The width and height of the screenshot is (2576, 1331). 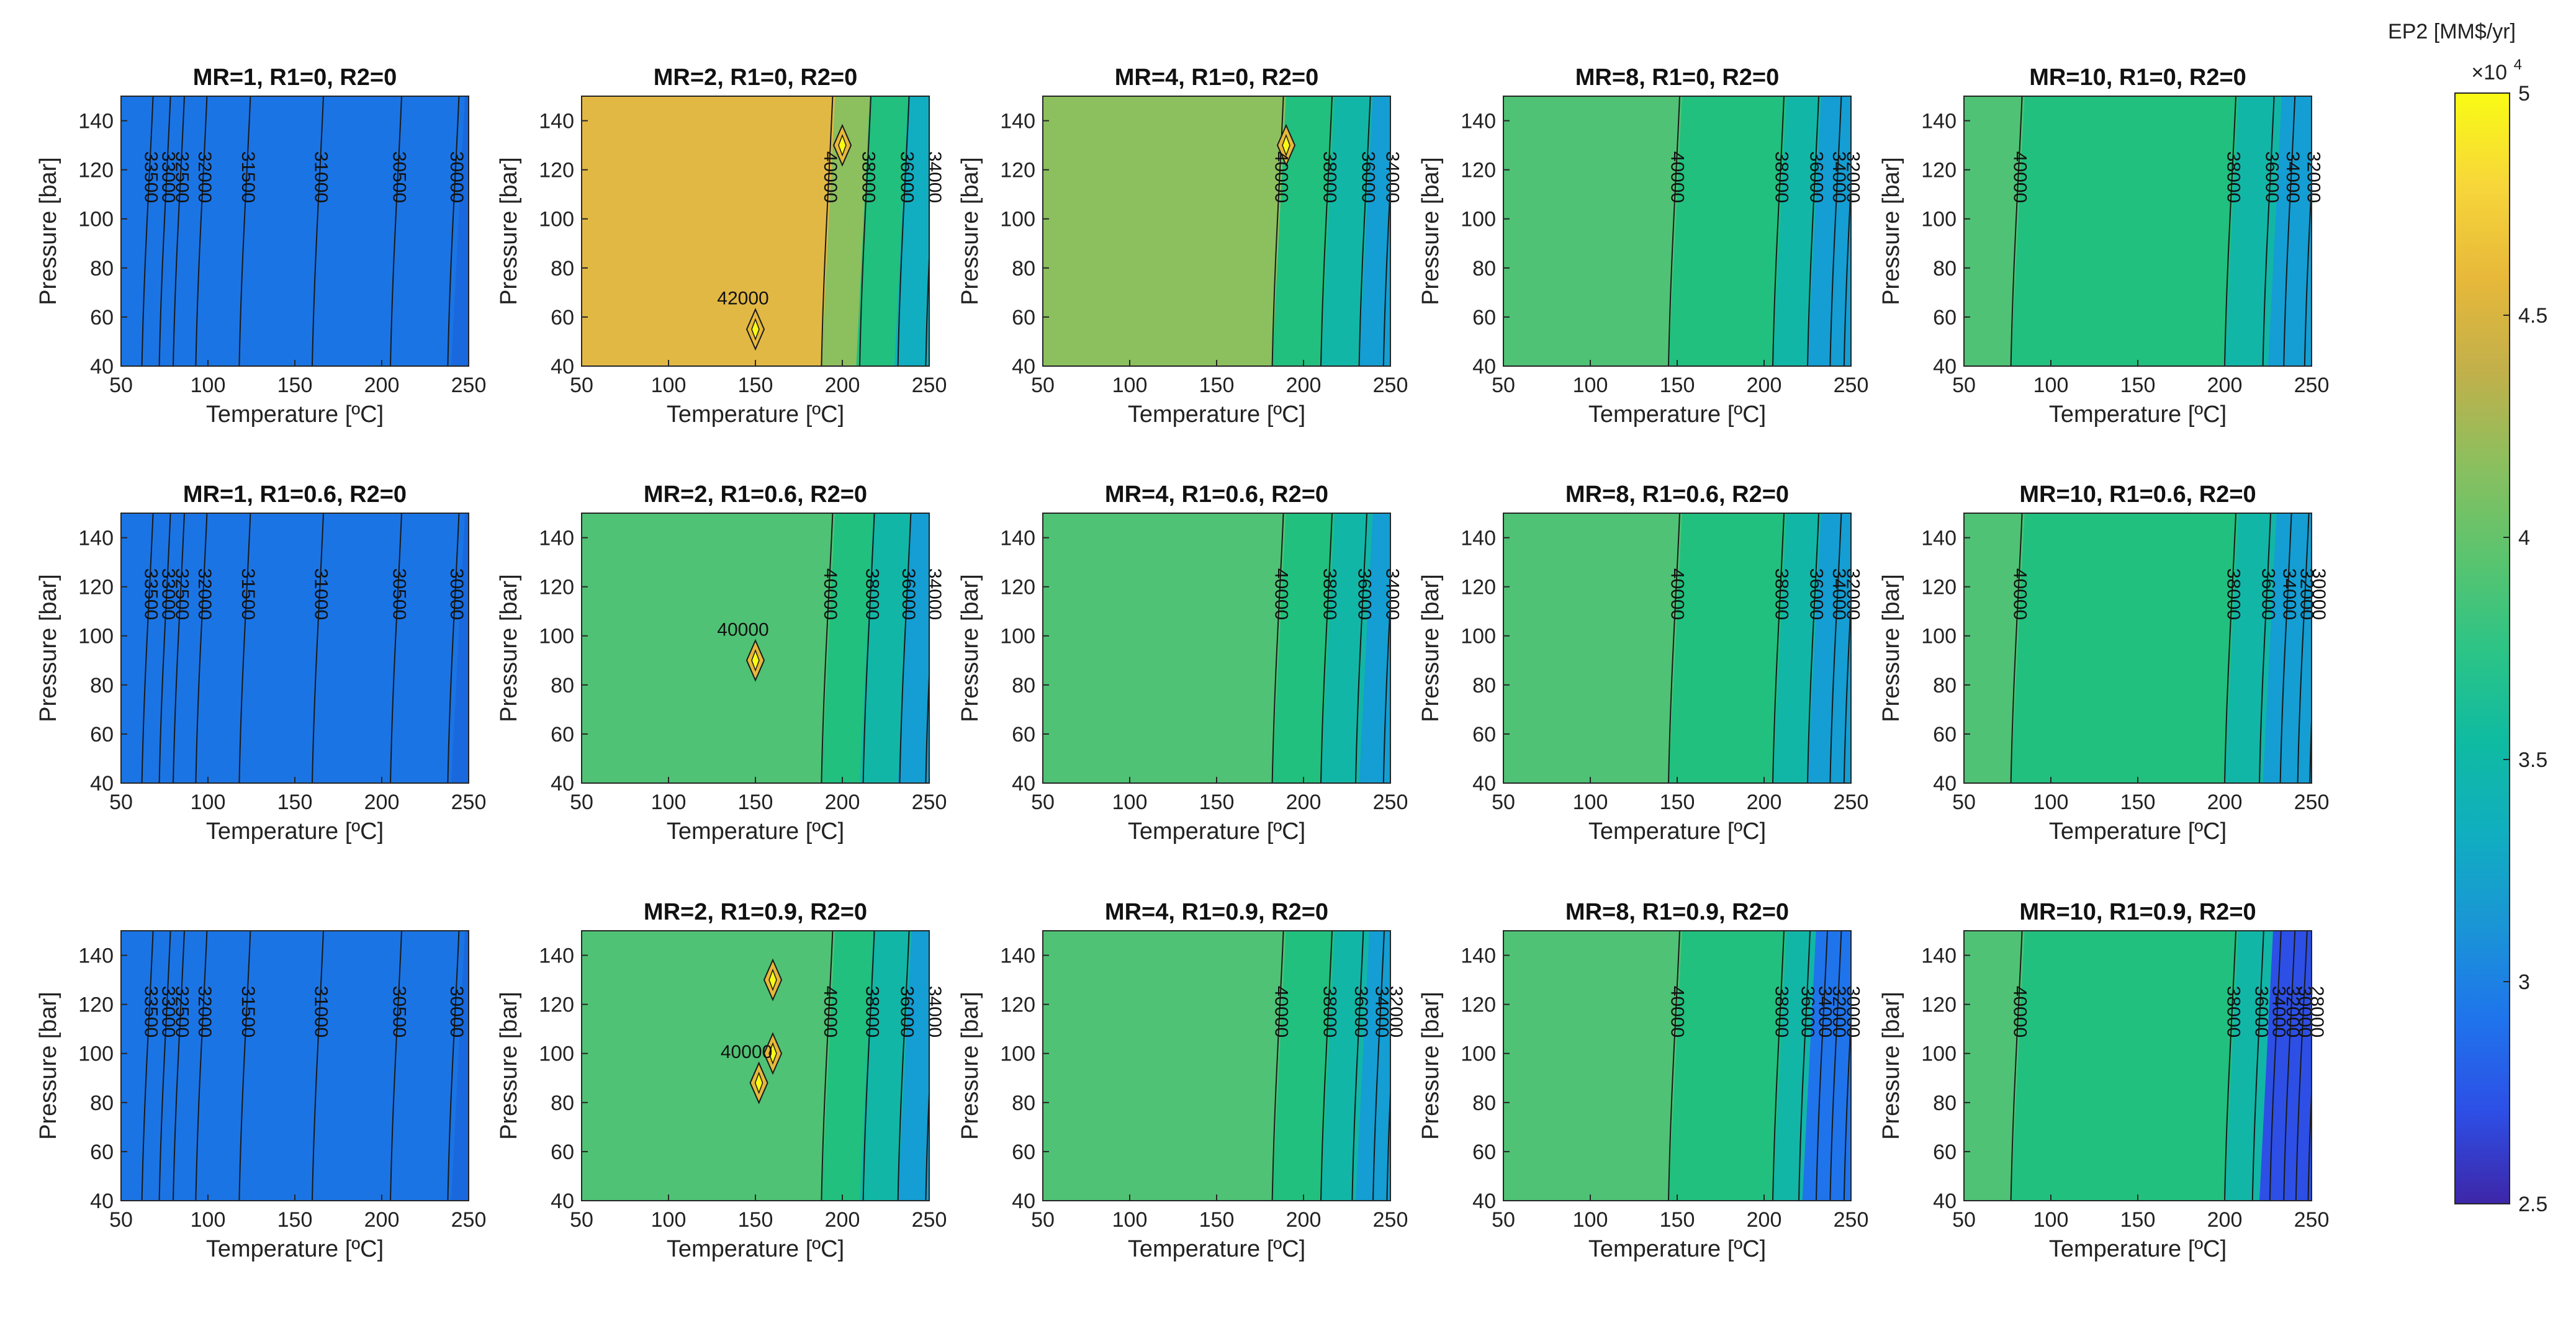 What do you see at coordinates (755, 495) in the screenshot?
I see `subplot-title: MR=2, R1=0.6, R2=0` at bounding box center [755, 495].